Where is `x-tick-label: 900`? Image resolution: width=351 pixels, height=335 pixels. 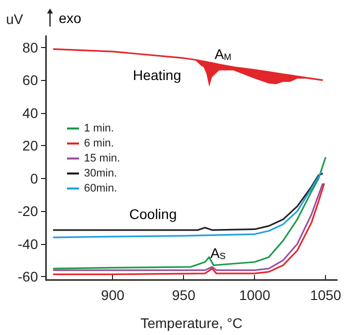
x-tick-label: 900 is located at coordinates (113, 295).